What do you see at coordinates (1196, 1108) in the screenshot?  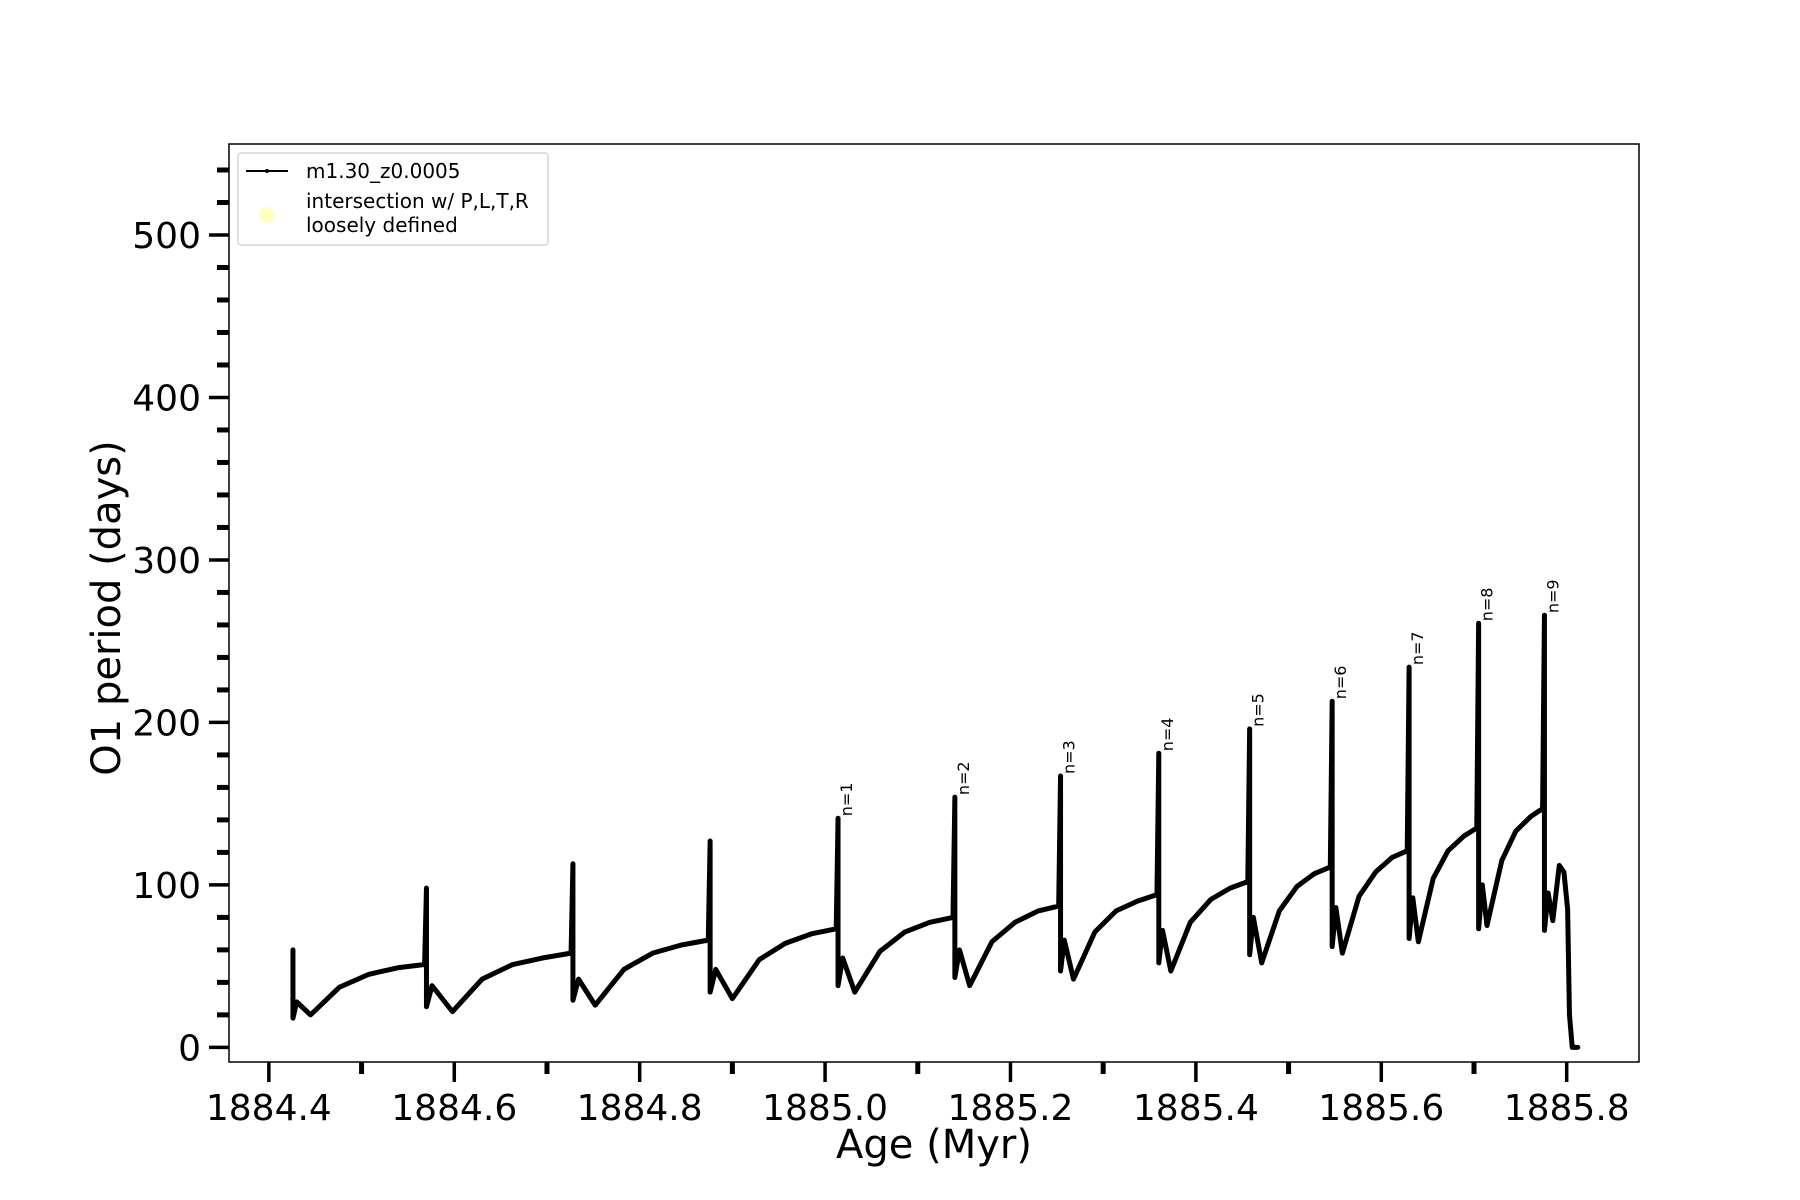 I see `x-tick-label: 1885.4` at bounding box center [1196, 1108].